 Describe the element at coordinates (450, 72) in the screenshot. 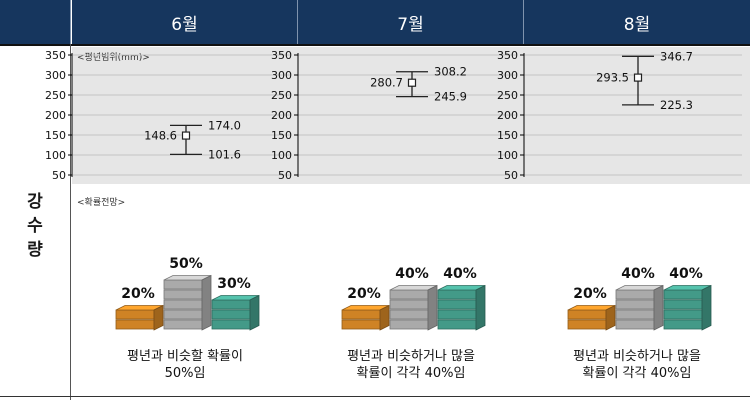

I see `upper-value-label: 308.2` at that location.